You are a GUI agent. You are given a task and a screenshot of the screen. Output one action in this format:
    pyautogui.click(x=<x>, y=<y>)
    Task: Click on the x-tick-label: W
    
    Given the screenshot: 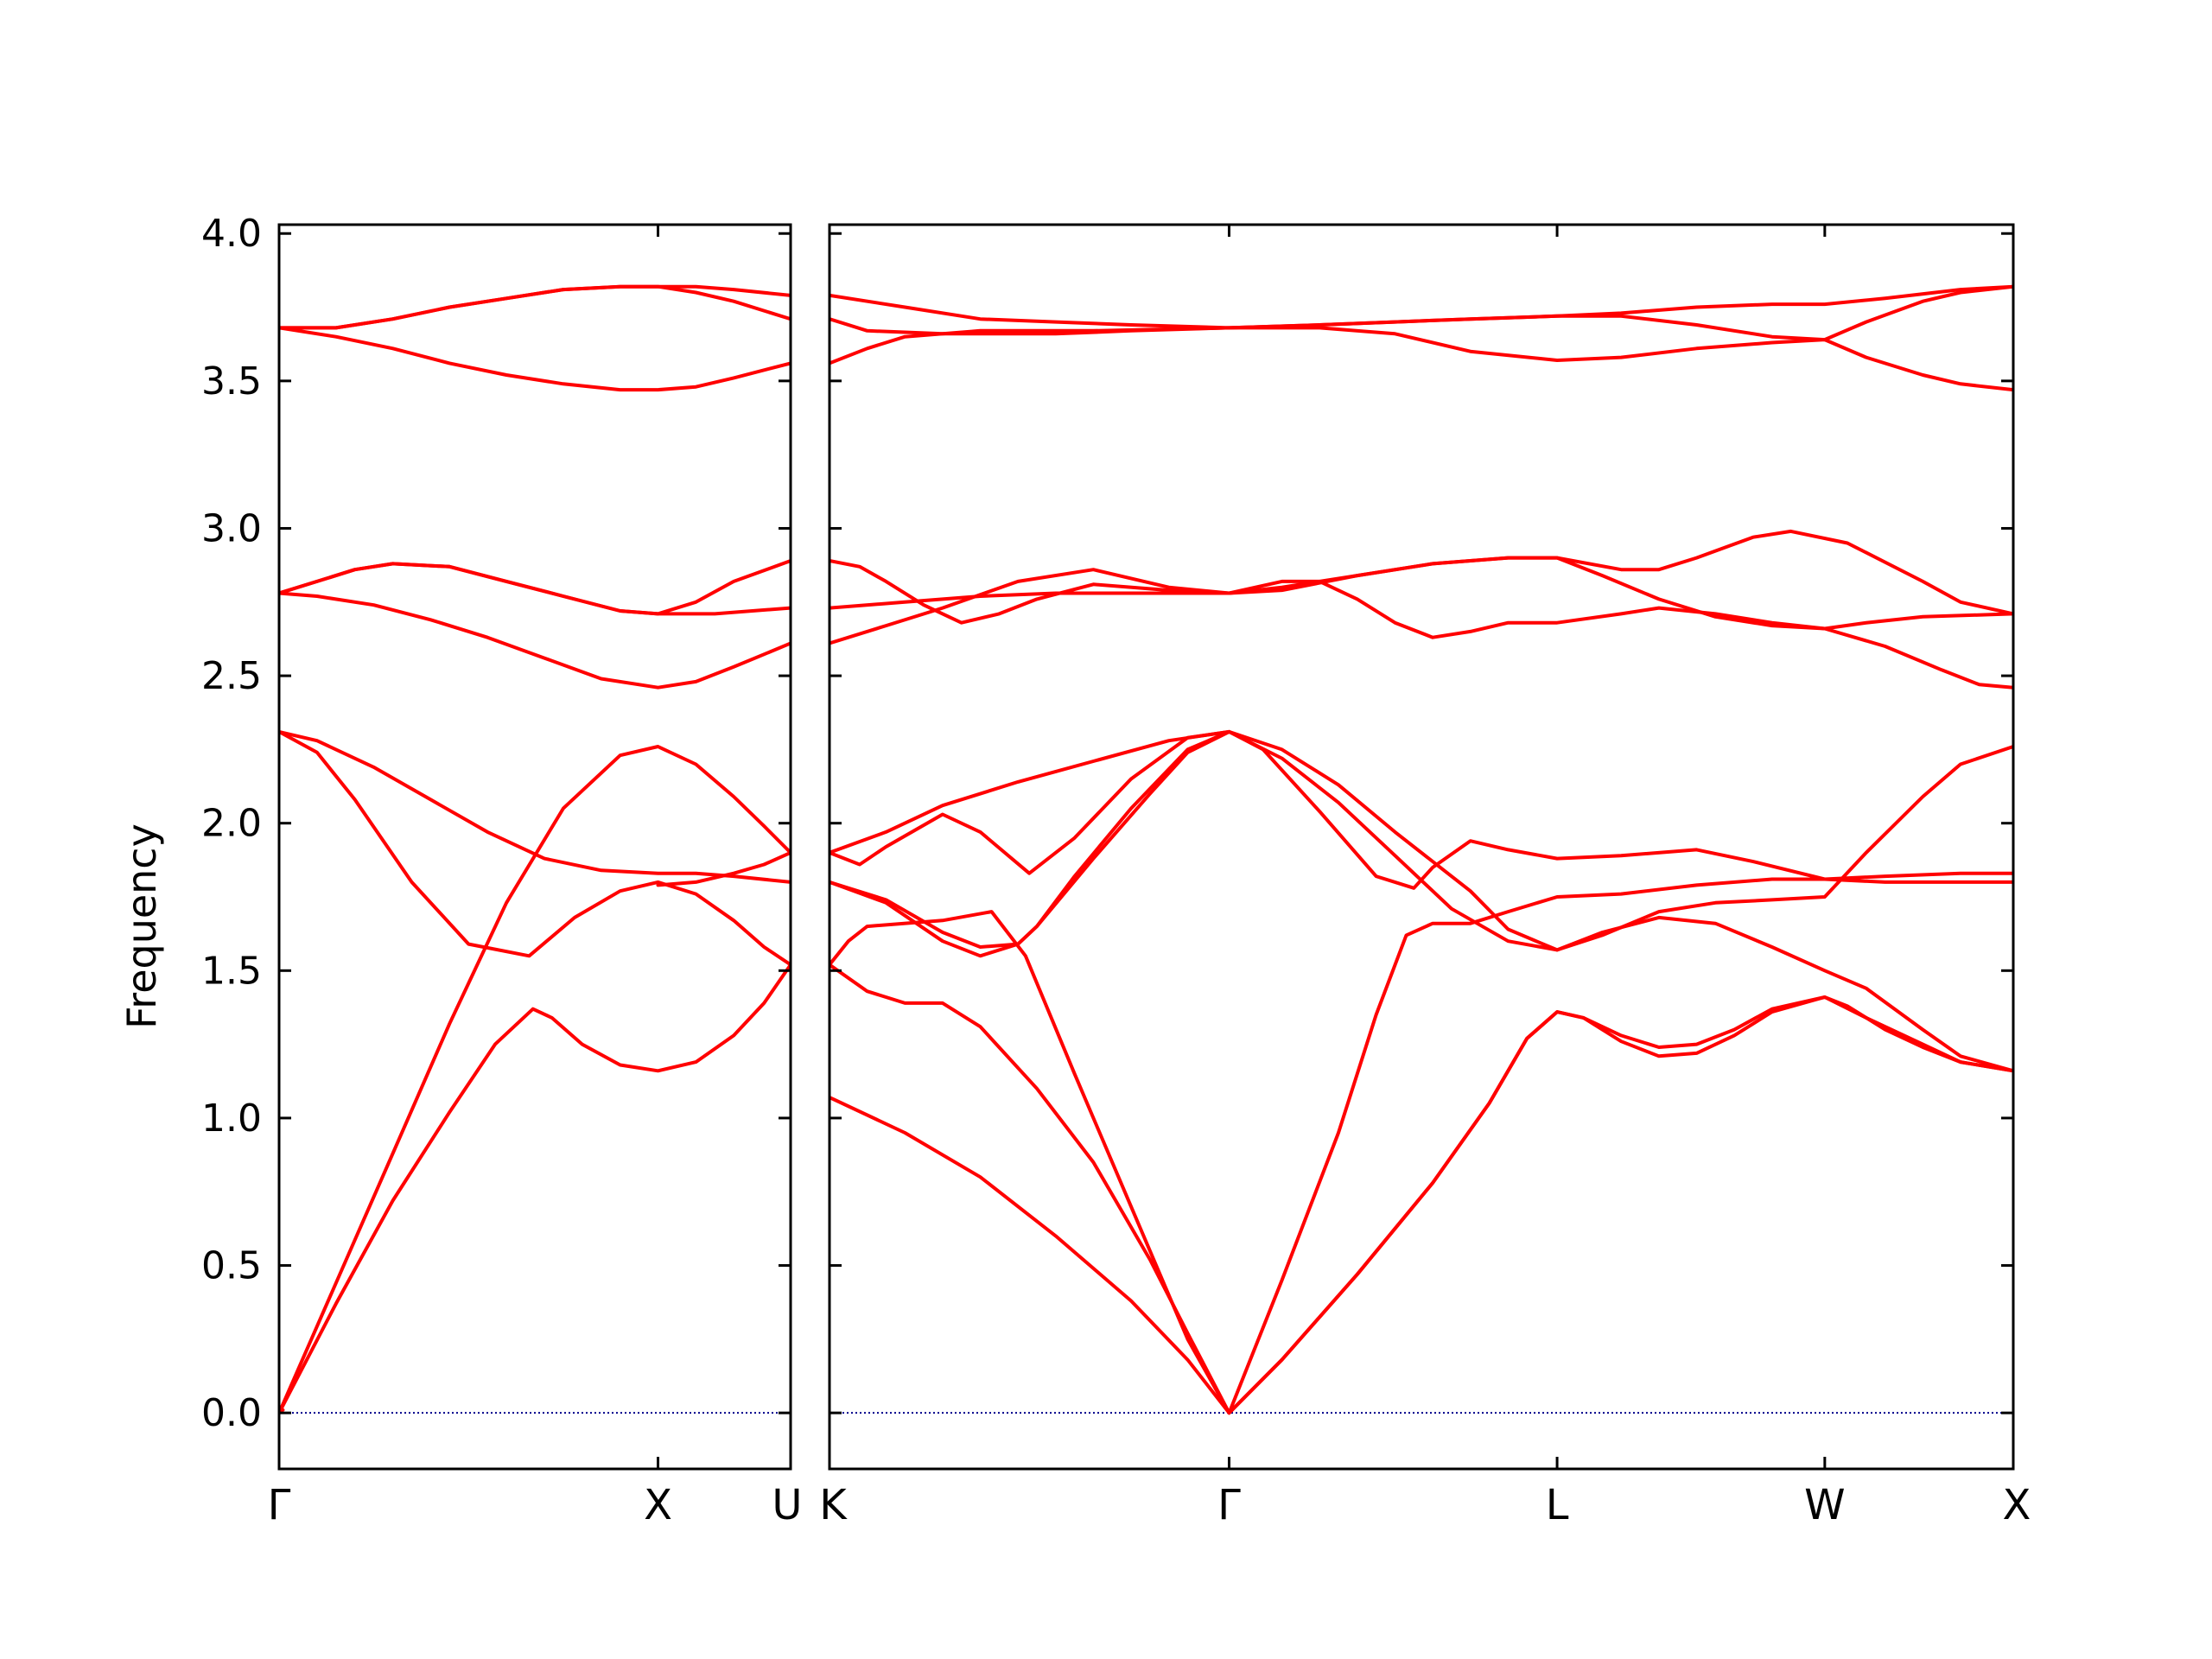 What is the action you would take?
    pyautogui.click(x=1824, y=1505)
    